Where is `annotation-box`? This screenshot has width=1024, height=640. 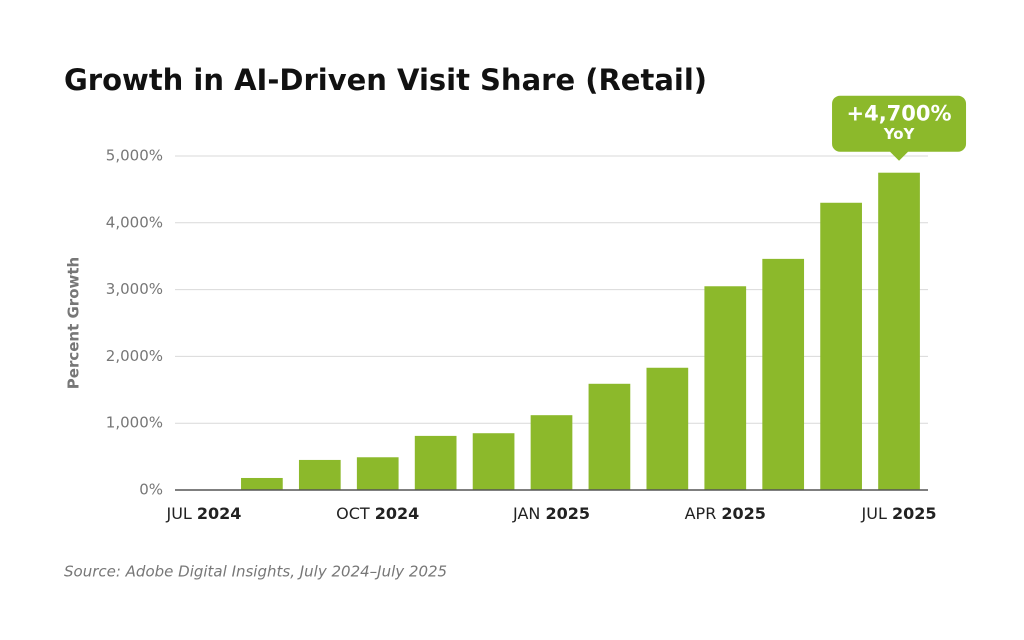
annotation-box is located at coordinates (899, 128).